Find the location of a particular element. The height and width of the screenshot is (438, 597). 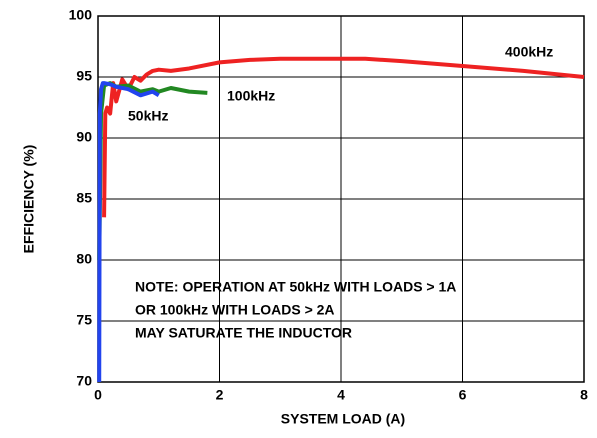

y-tick-label: 70 is located at coordinates (84, 381).